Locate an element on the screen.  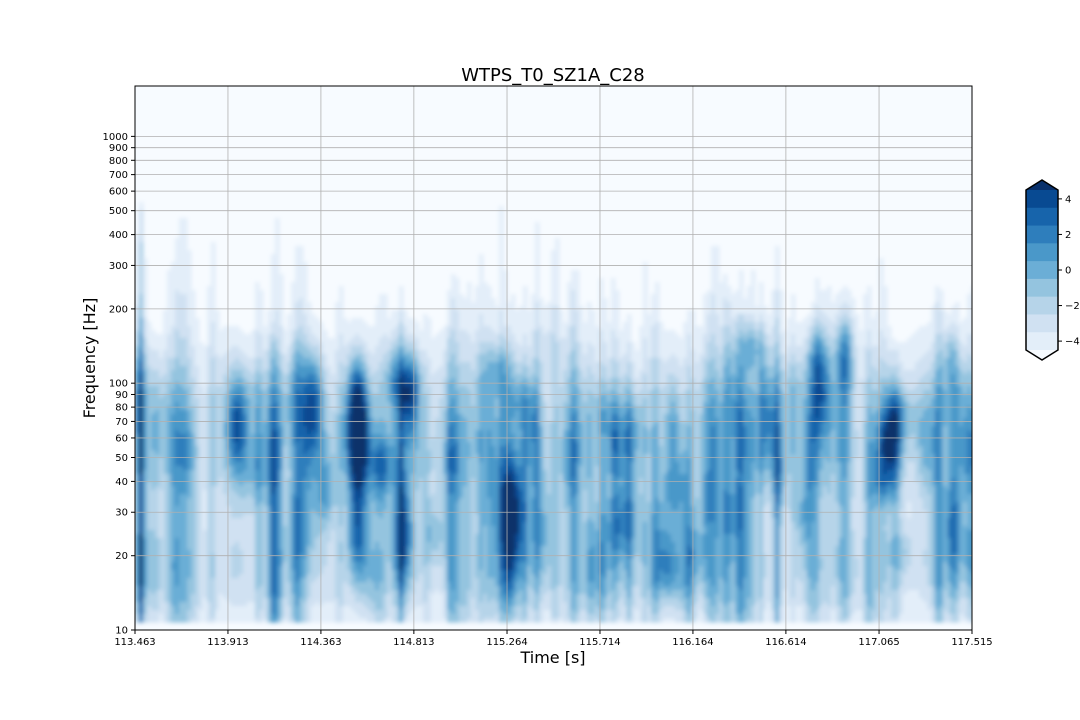
y-tick-label: 200 is located at coordinates (118, 309).